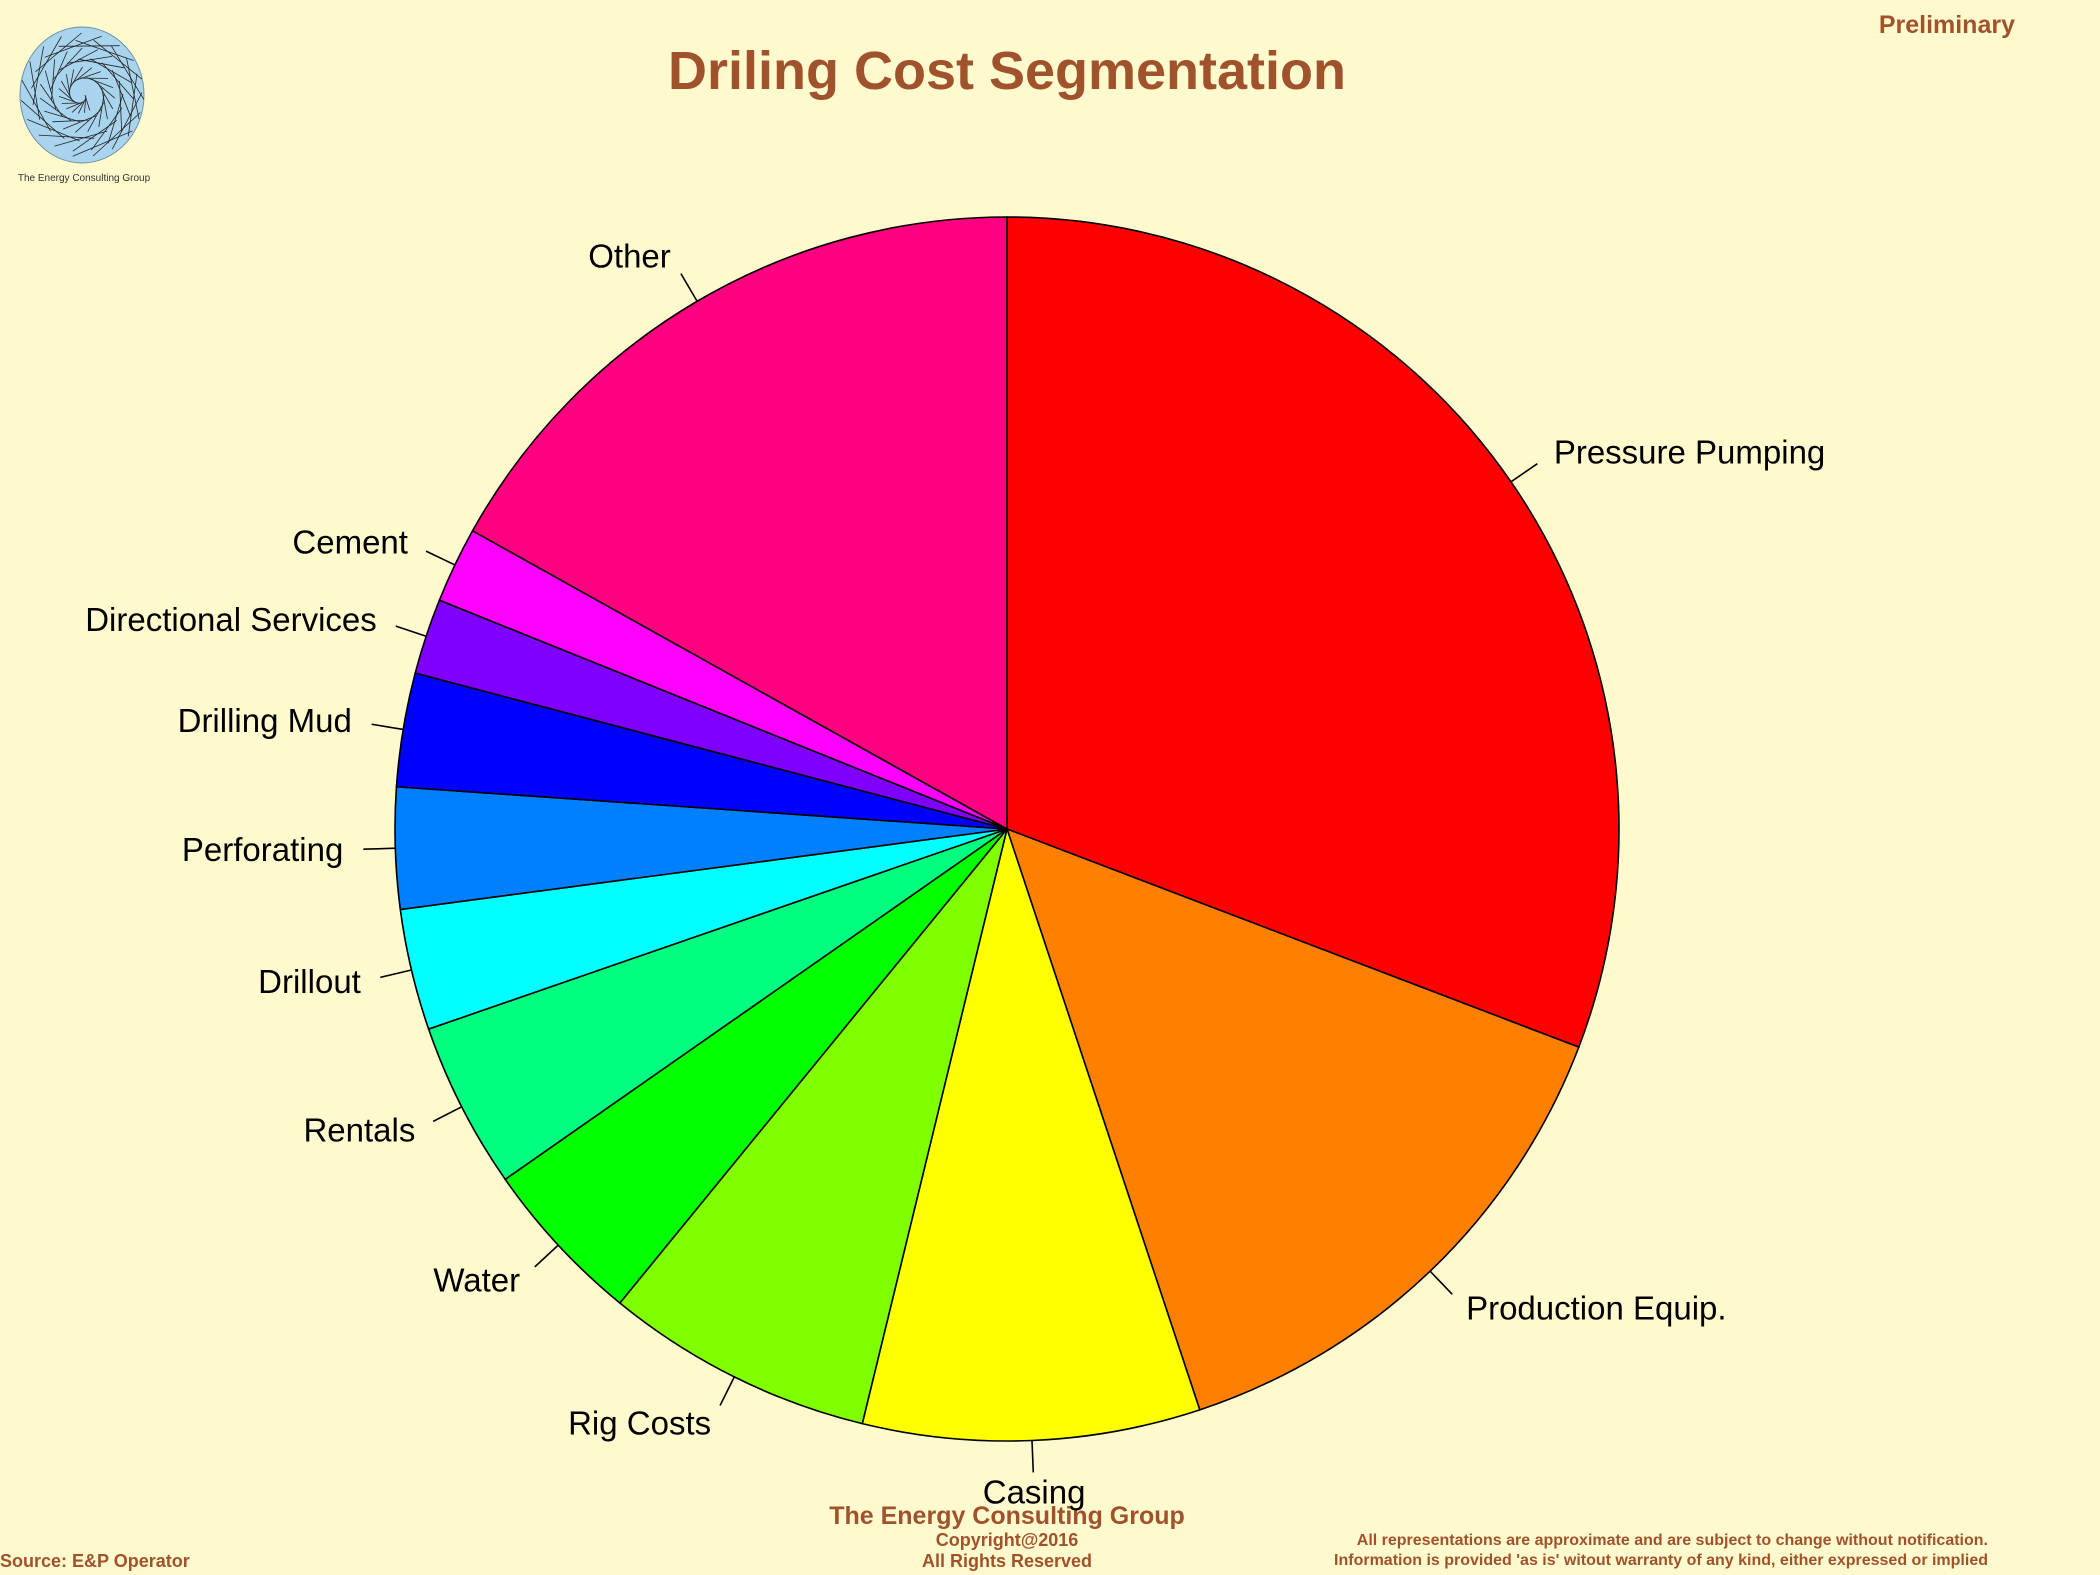 This screenshot has width=2100, height=1575. I want to click on logo-caption: The Energy Consulting Group, so click(84, 178).